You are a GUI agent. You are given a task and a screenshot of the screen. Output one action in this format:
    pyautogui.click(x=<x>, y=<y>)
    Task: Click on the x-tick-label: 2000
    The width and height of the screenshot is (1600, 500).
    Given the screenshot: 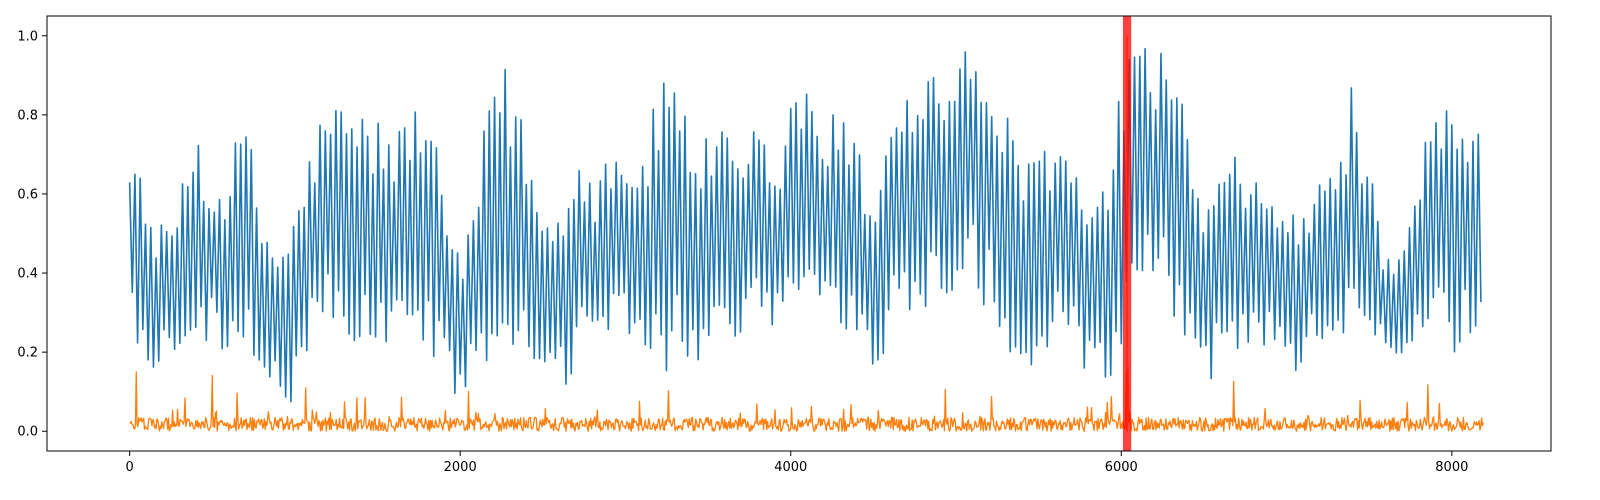 What is the action you would take?
    pyautogui.click(x=460, y=467)
    